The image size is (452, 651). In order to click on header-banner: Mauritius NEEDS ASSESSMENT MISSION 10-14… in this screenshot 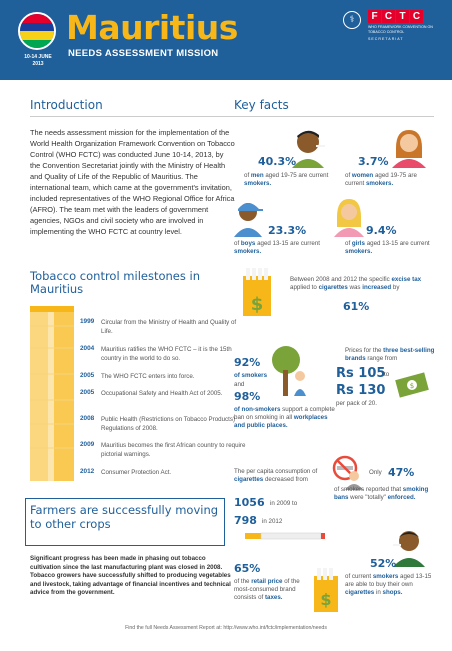, I will do `click(226, 40)`.